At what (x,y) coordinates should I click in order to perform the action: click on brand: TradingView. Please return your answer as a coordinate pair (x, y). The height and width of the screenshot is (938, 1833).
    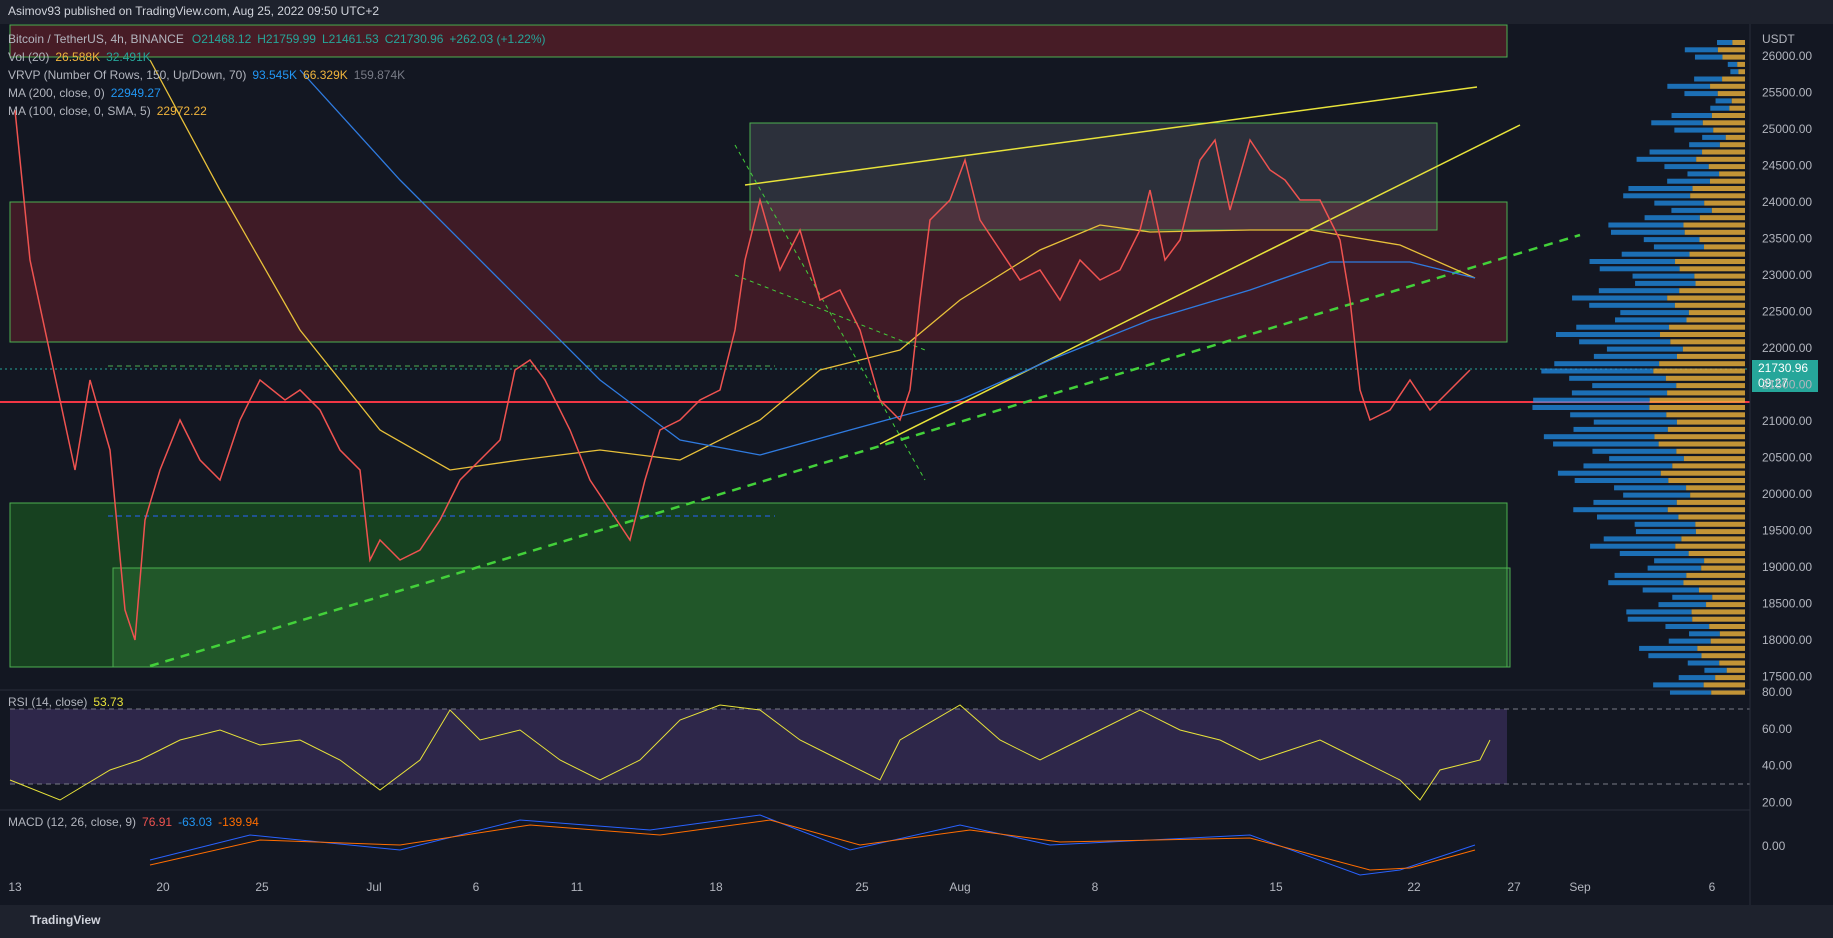
    Looking at the image, I should click on (65, 920).